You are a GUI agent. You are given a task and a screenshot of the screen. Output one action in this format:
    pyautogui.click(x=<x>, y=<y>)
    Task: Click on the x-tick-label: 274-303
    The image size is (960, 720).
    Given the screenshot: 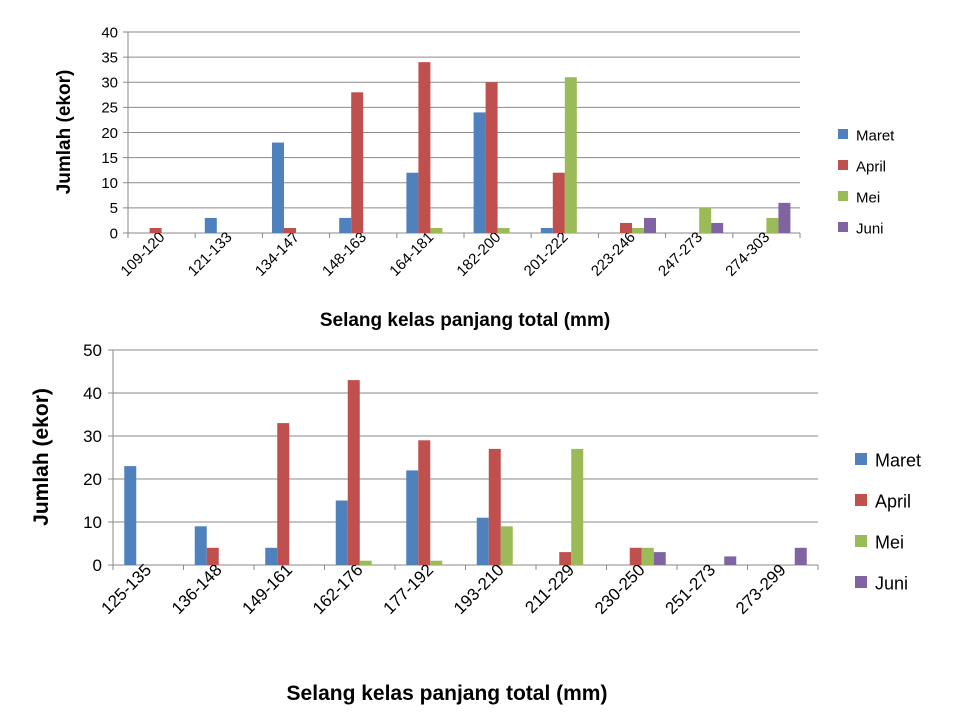 What is the action you would take?
    pyautogui.click(x=747, y=254)
    